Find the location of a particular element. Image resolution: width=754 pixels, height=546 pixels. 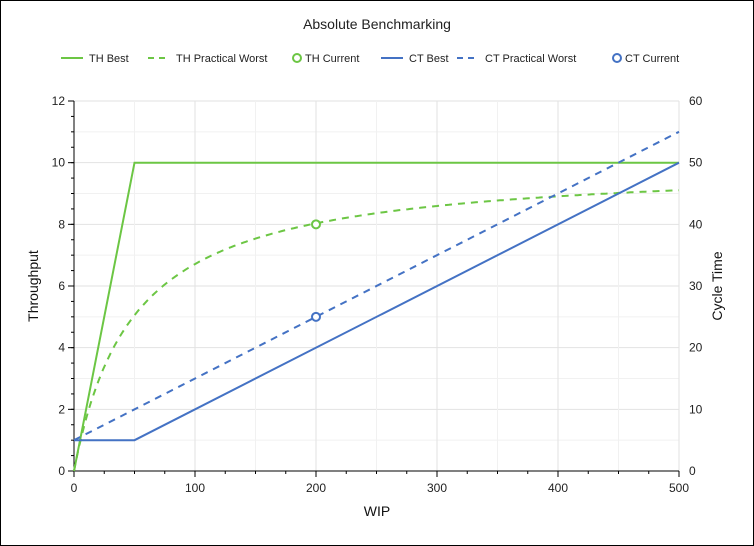

y-tick-label: 6 is located at coordinates (61, 286).